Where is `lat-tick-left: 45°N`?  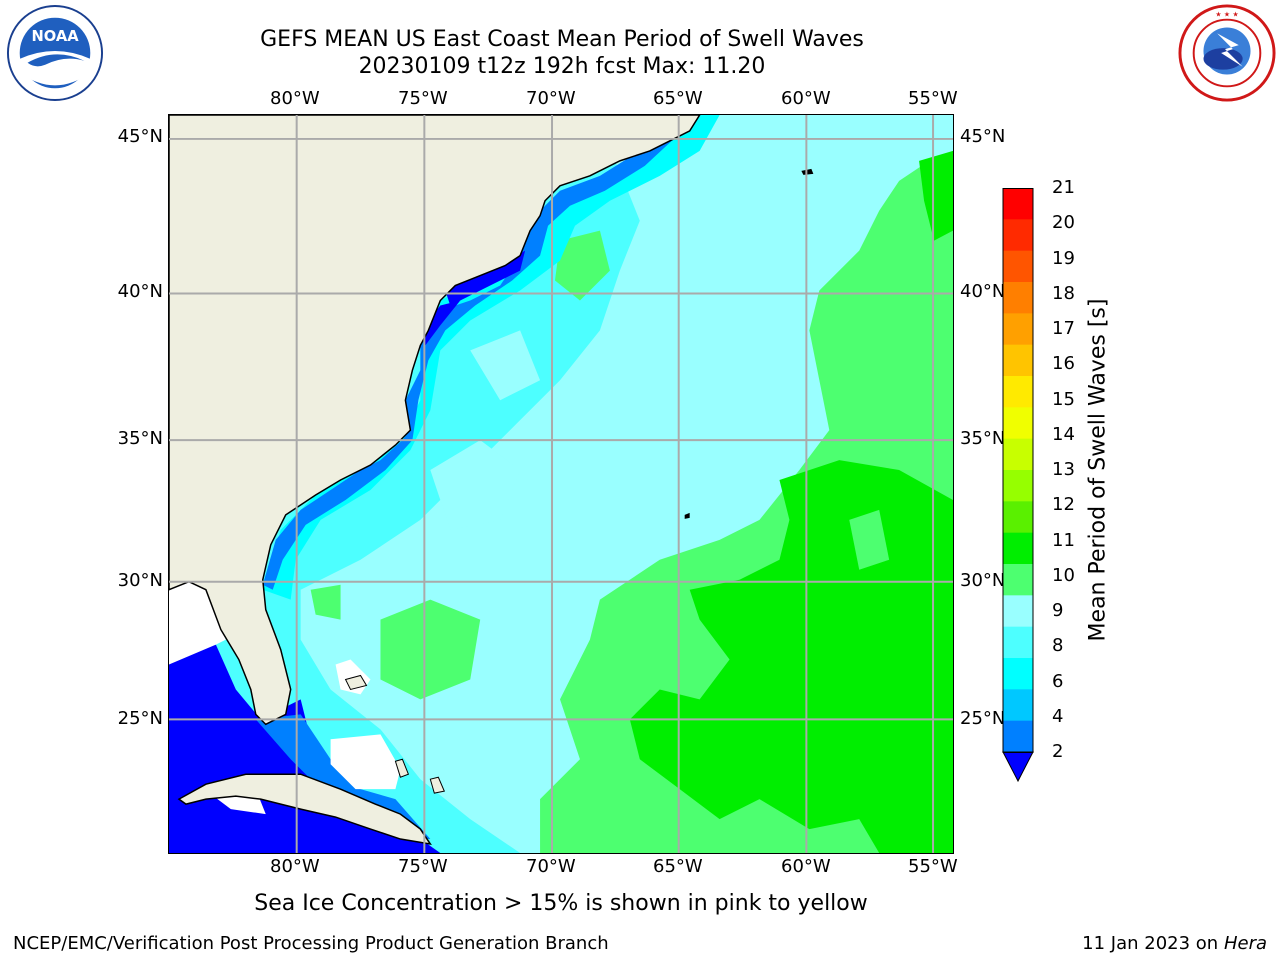 lat-tick-left: 45°N is located at coordinates (140, 136).